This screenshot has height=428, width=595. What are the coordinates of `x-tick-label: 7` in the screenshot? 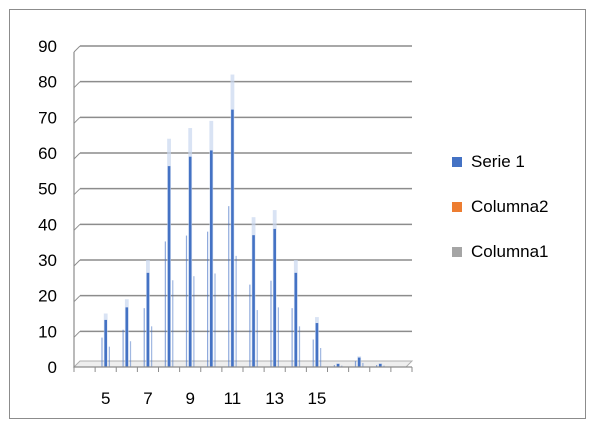 It's located at (147, 398).